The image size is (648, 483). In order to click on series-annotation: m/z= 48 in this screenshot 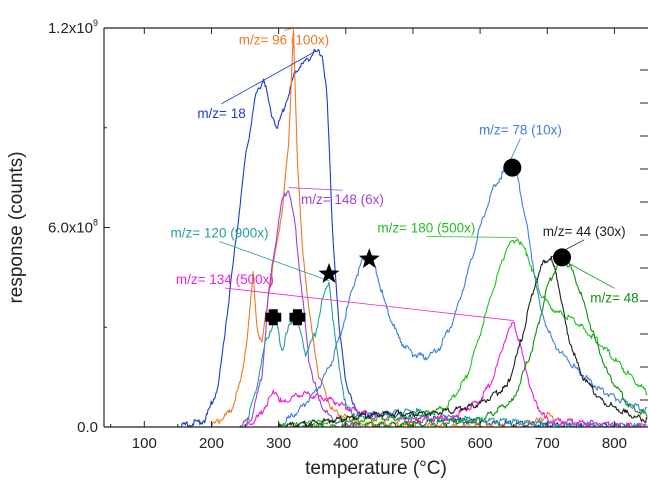, I will do `click(614, 297)`.